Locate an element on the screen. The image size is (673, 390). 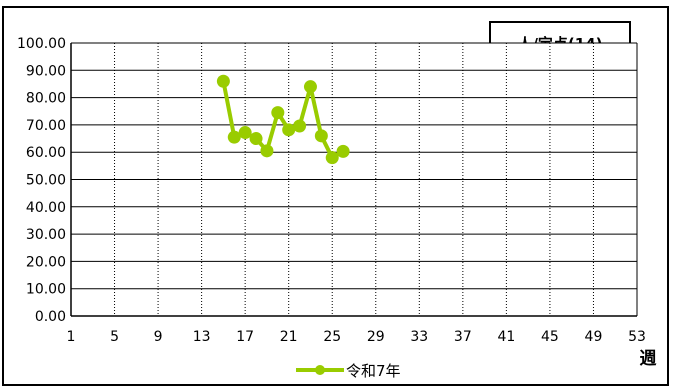
x-tick-label: 21 is located at coordinates (289, 337).